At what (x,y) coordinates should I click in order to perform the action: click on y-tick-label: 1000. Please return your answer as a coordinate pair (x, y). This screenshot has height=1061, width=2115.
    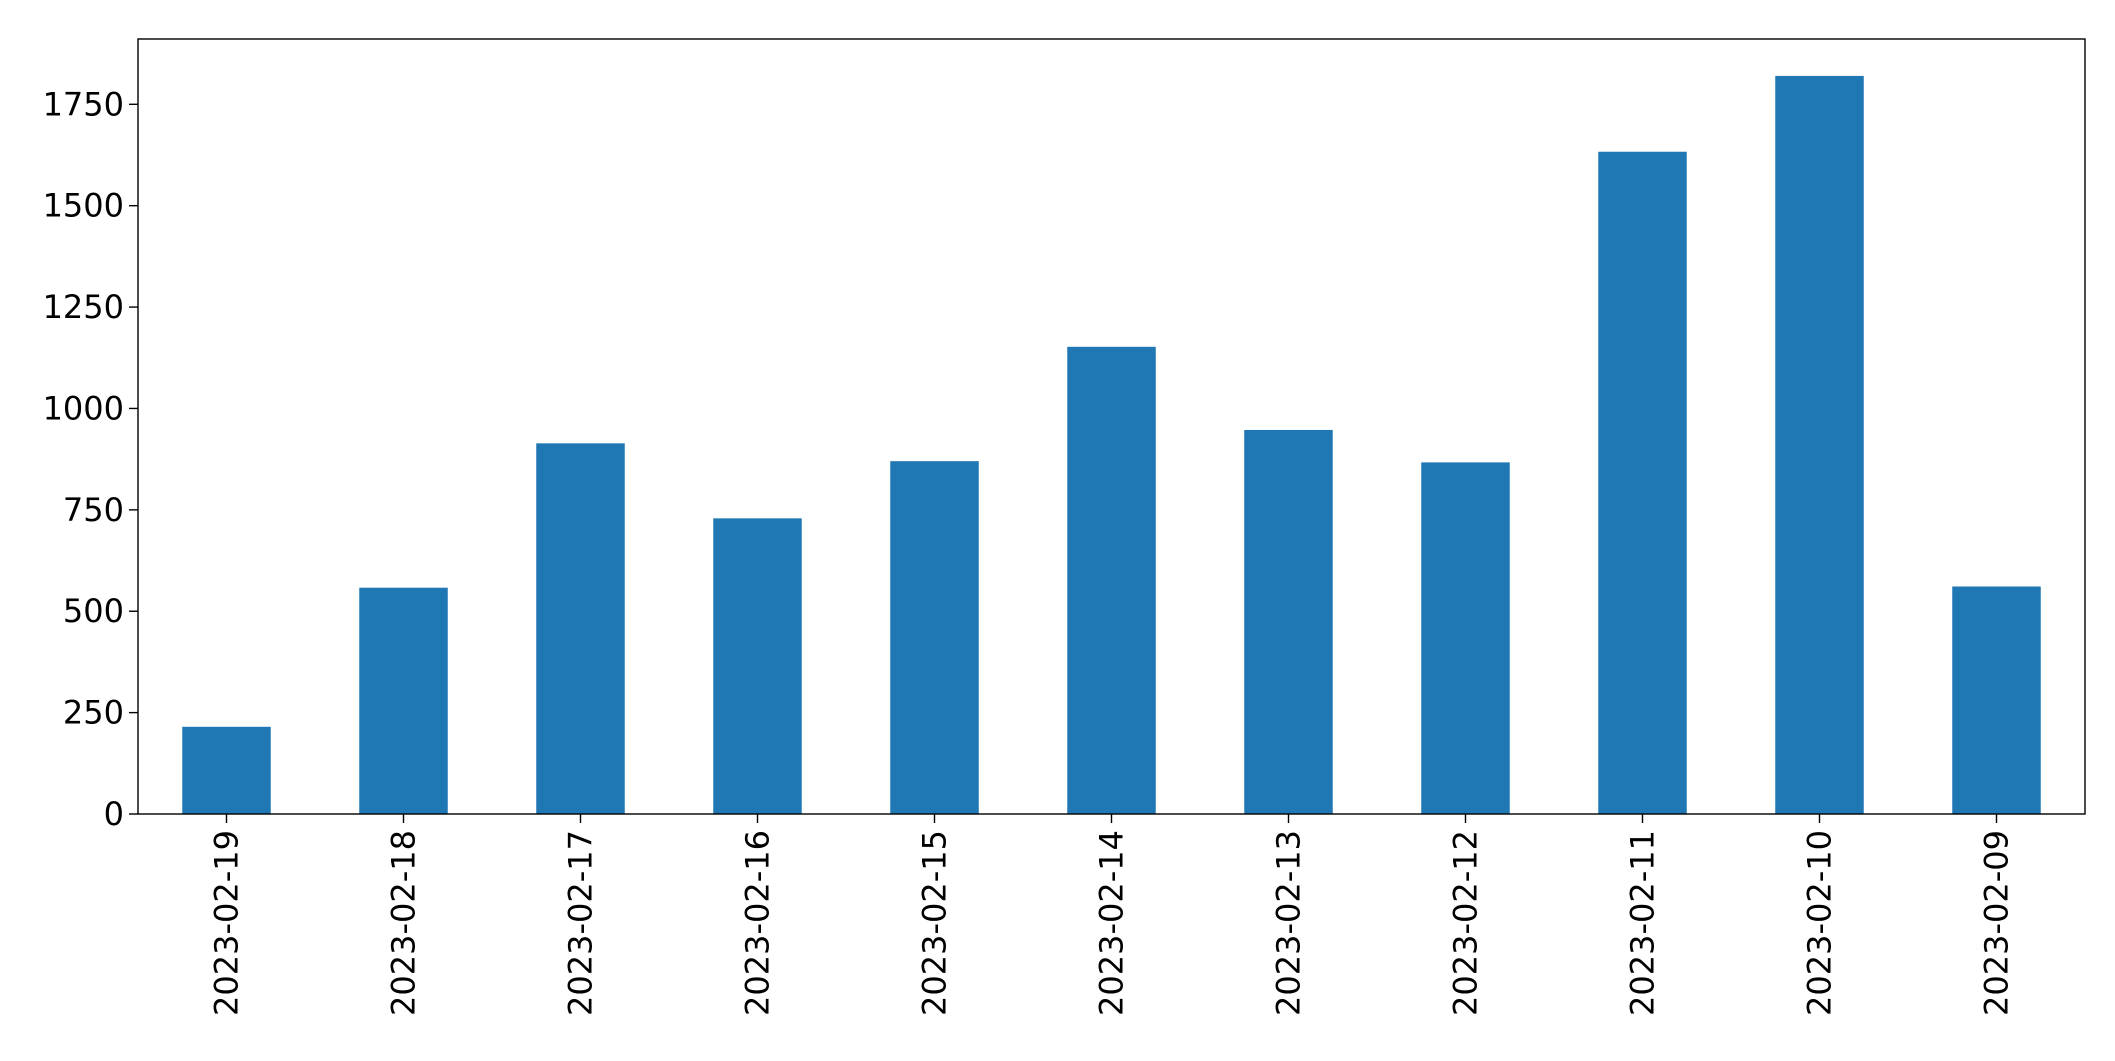
    Looking at the image, I should click on (83, 408).